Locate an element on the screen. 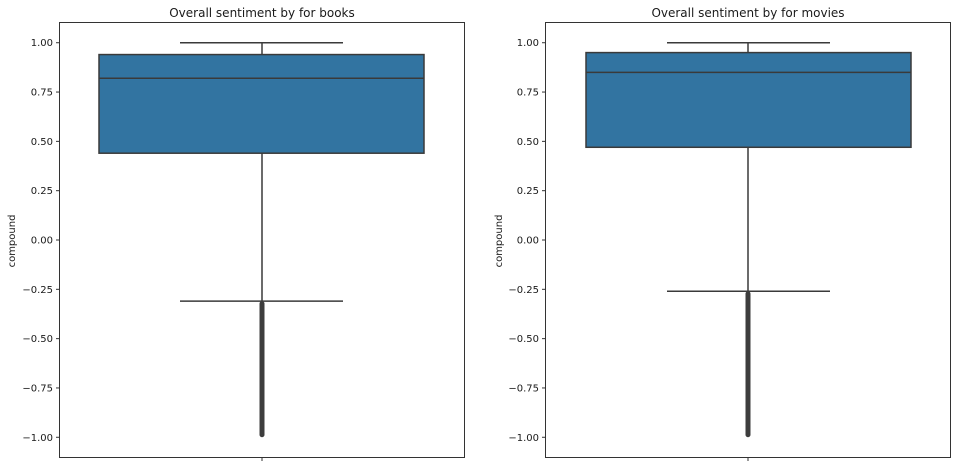 The image size is (962, 468). chart-books-ylabel: compound is located at coordinates (12, 241).